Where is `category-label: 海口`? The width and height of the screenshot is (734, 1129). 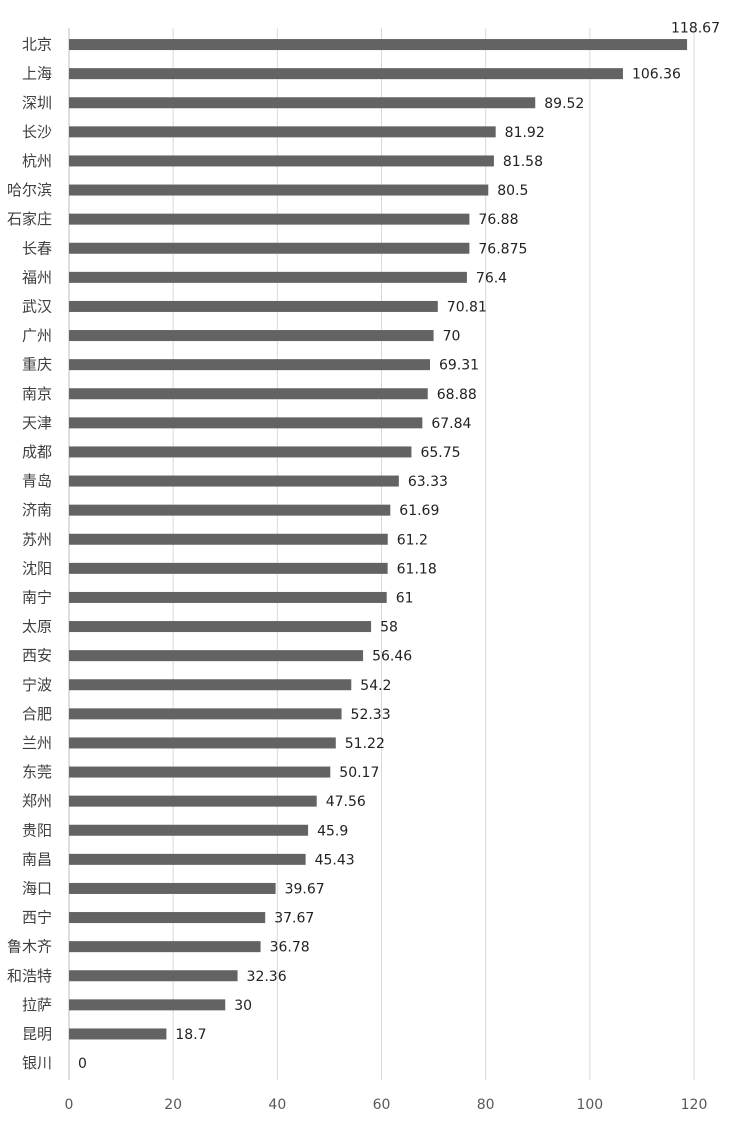 category-label: 海口 is located at coordinates (37, 888).